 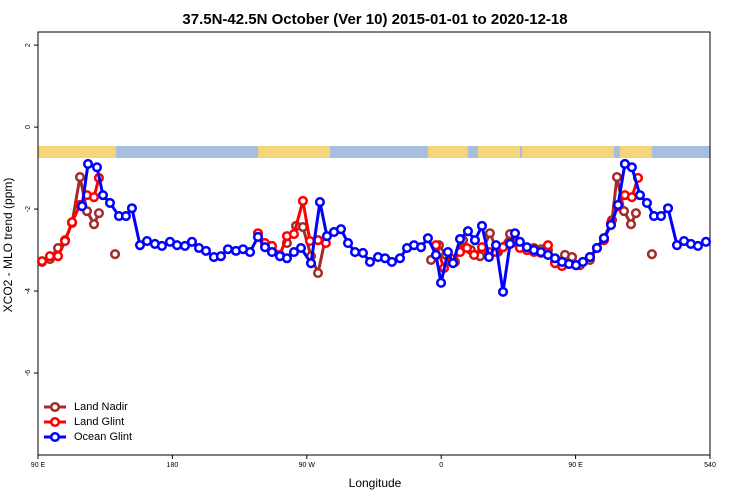 What do you see at coordinates (99, 422) in the screenshot?
I see `legend-label: Land Glint` at bounding box center [99, 422].